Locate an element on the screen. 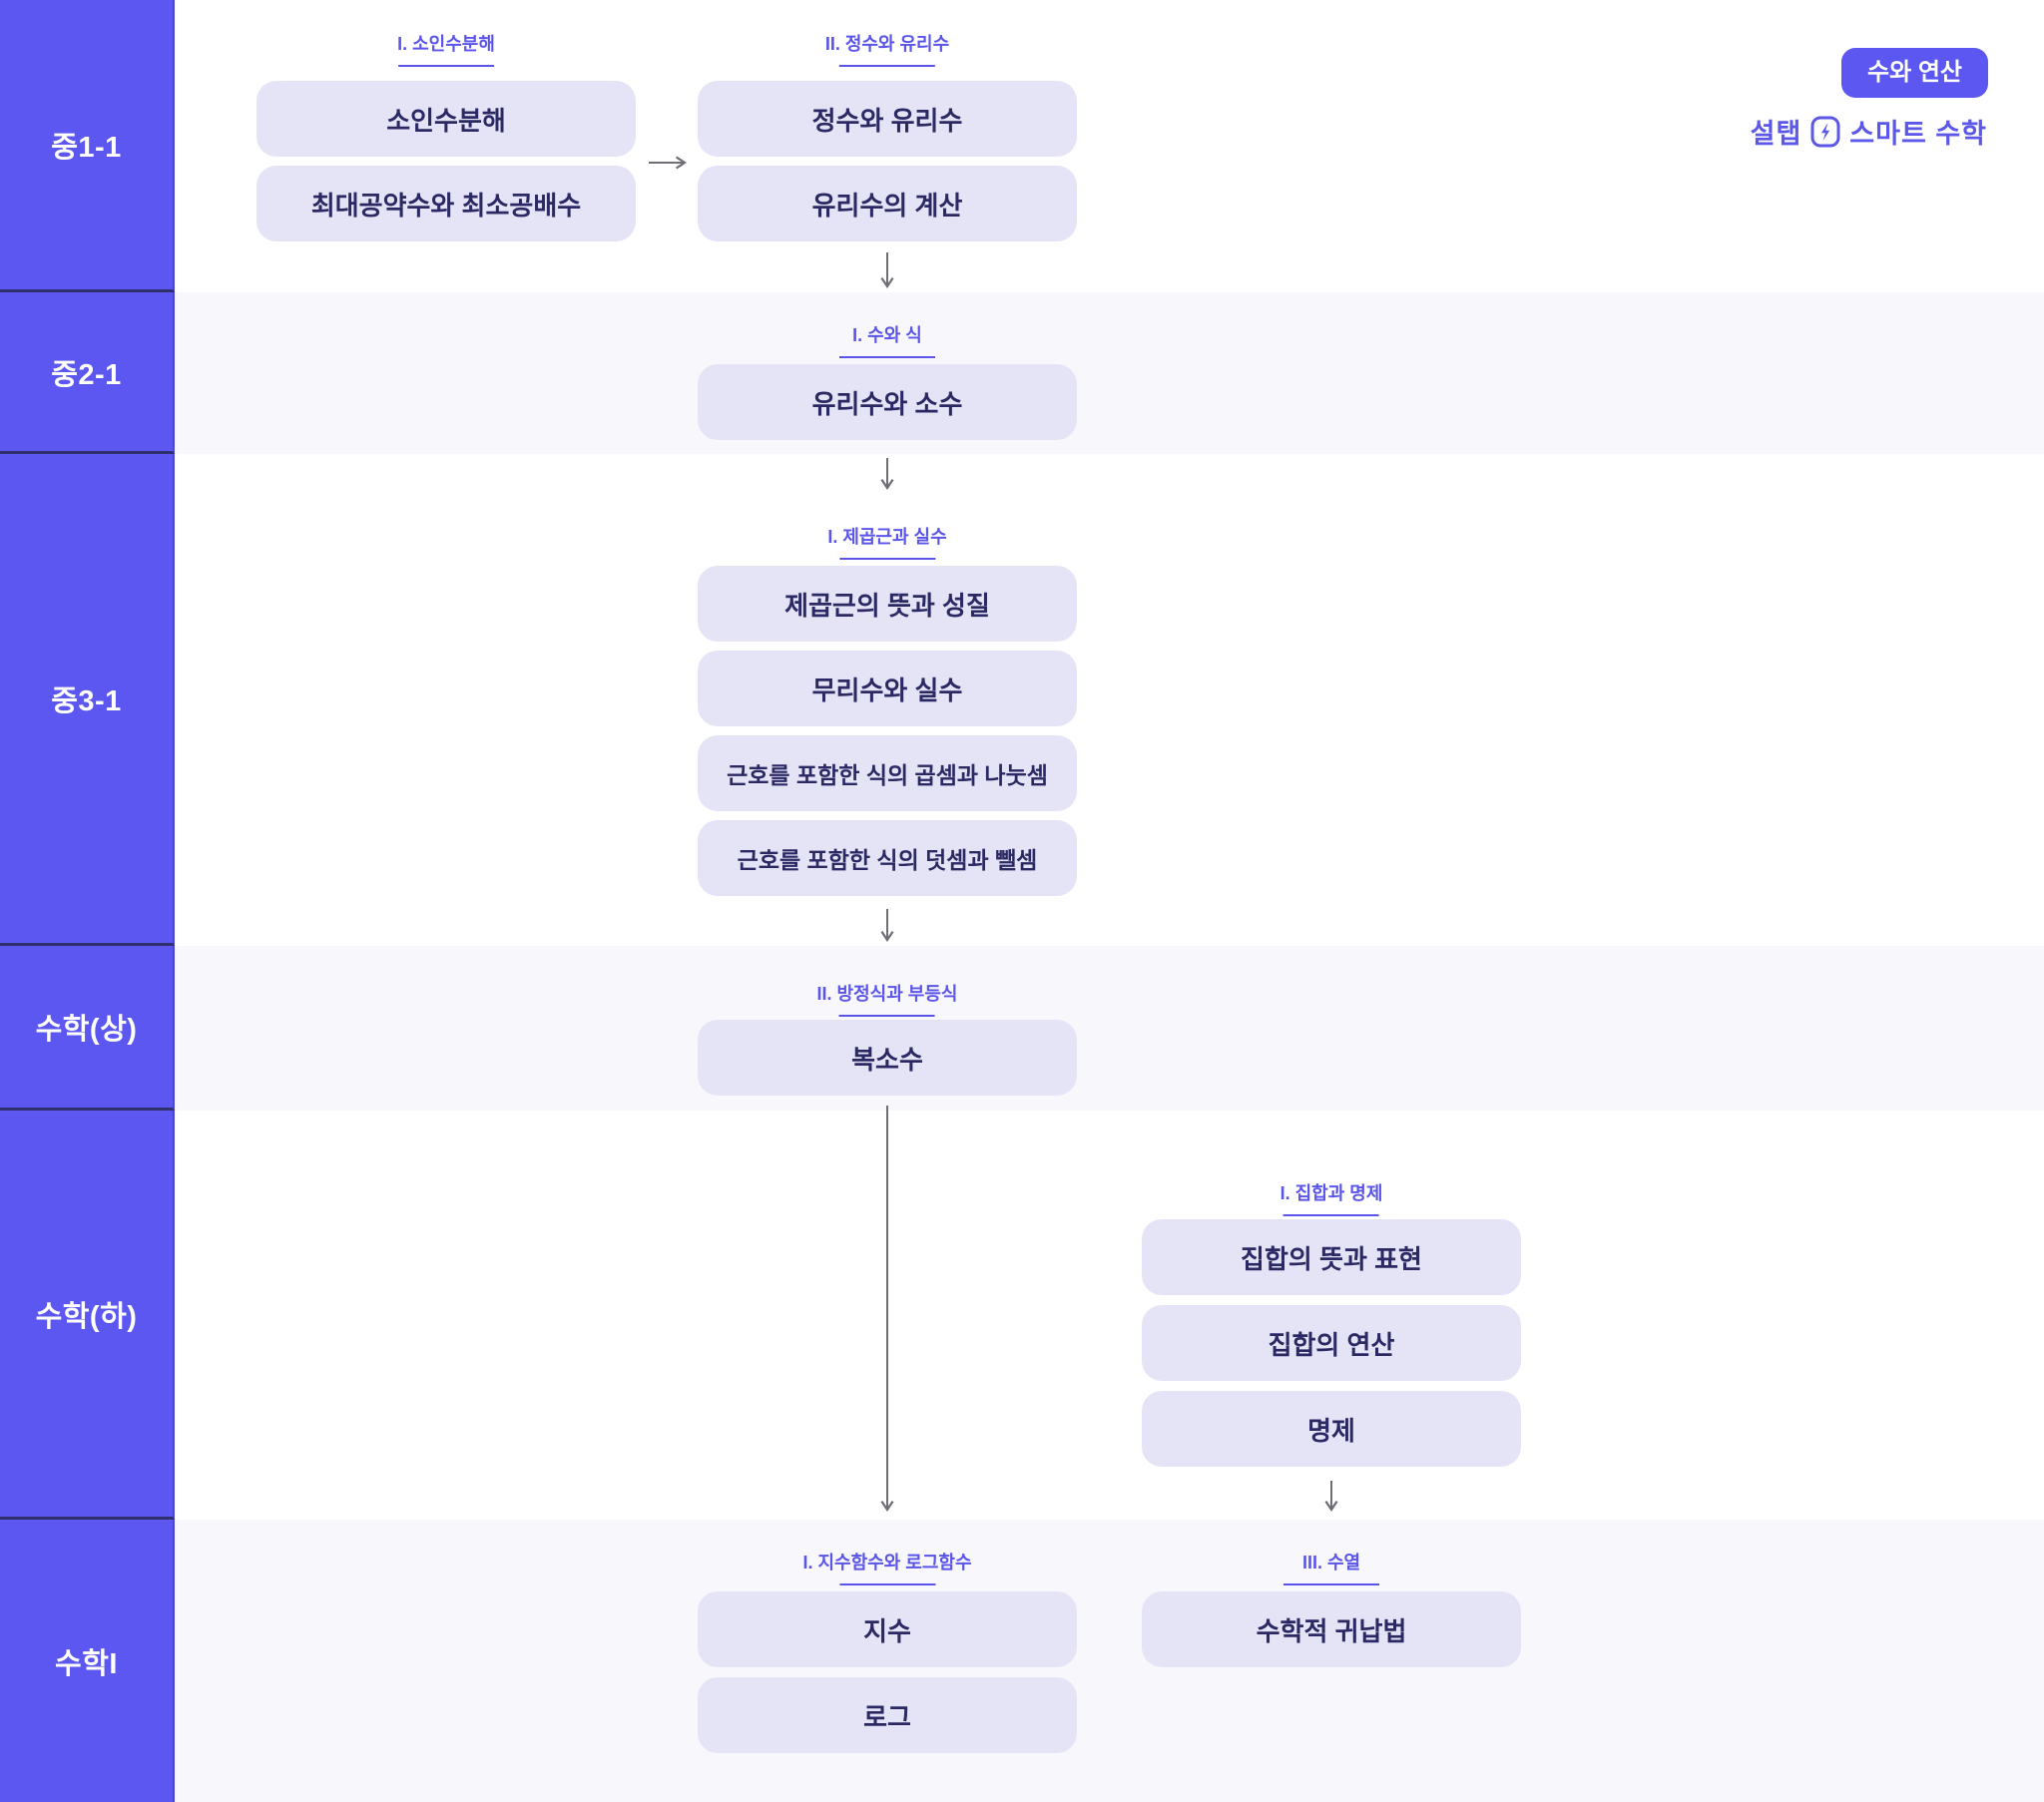 The width and height of the screenshot is (2044, 1802). chapter-header: I. 제곱근과 실수 is located at coordinates (887, 541).